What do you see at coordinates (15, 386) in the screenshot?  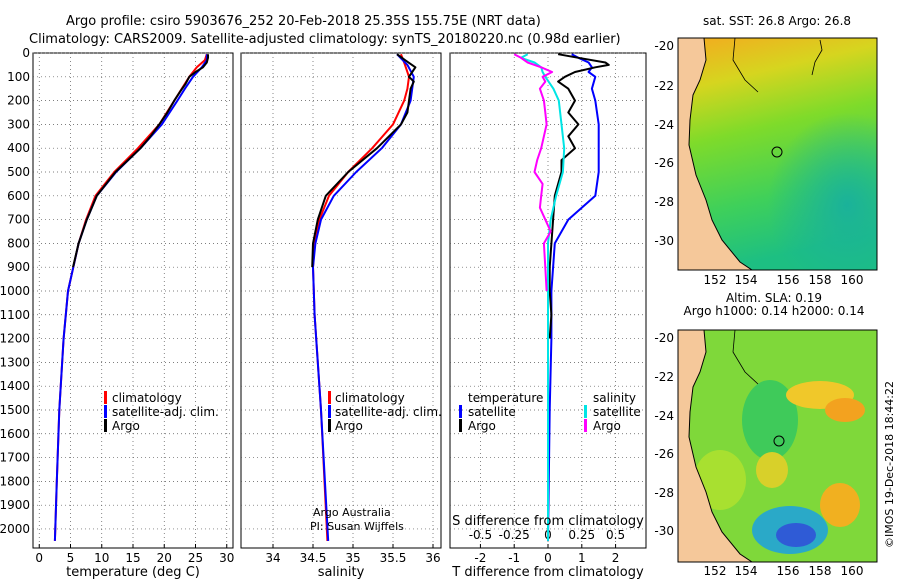 I see `depth-tick-label: 1400` at bounding box center [15, 386].